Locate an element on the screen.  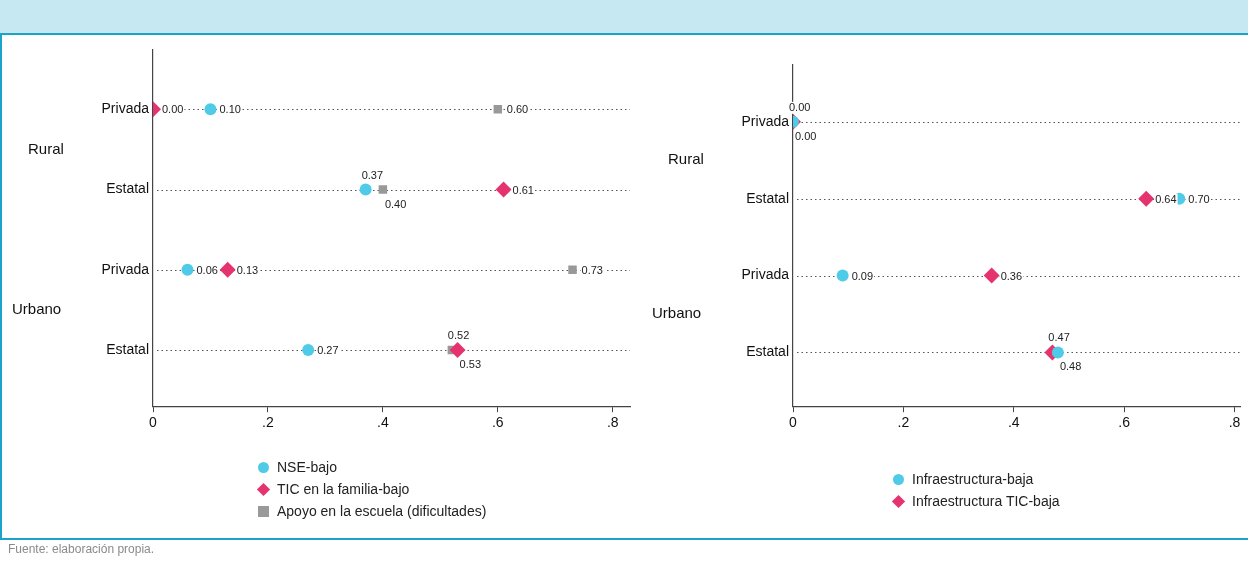
data-label: 0.47 is located at coordinates (1059, 337).